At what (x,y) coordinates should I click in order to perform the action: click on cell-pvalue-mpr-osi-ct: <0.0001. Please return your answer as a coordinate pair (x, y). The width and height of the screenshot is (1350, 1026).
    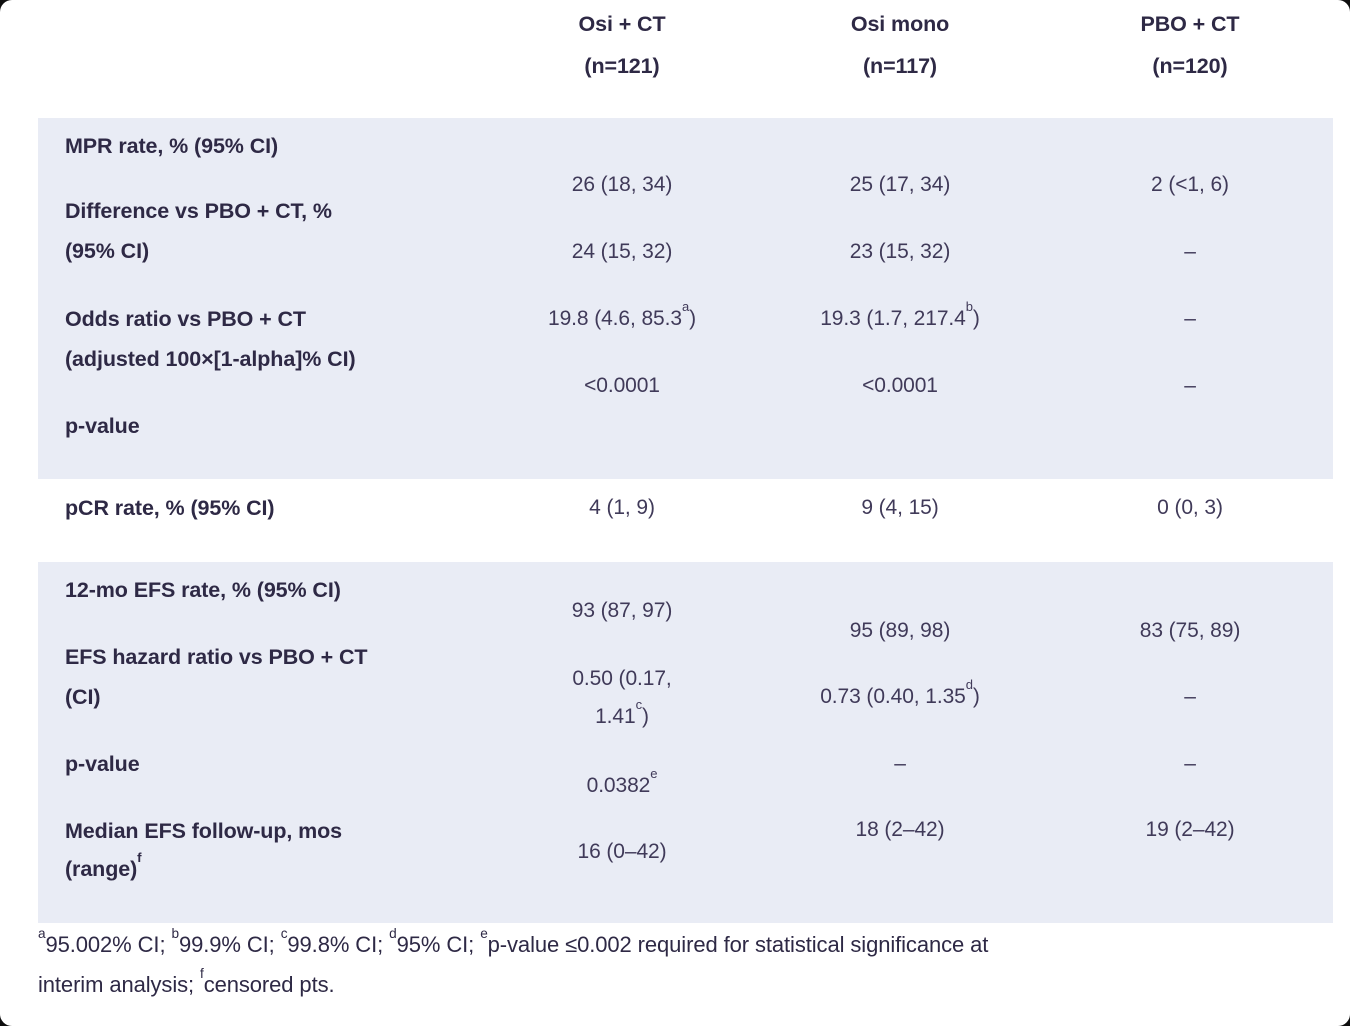
    Looking at the image, I should click on (622, 385).